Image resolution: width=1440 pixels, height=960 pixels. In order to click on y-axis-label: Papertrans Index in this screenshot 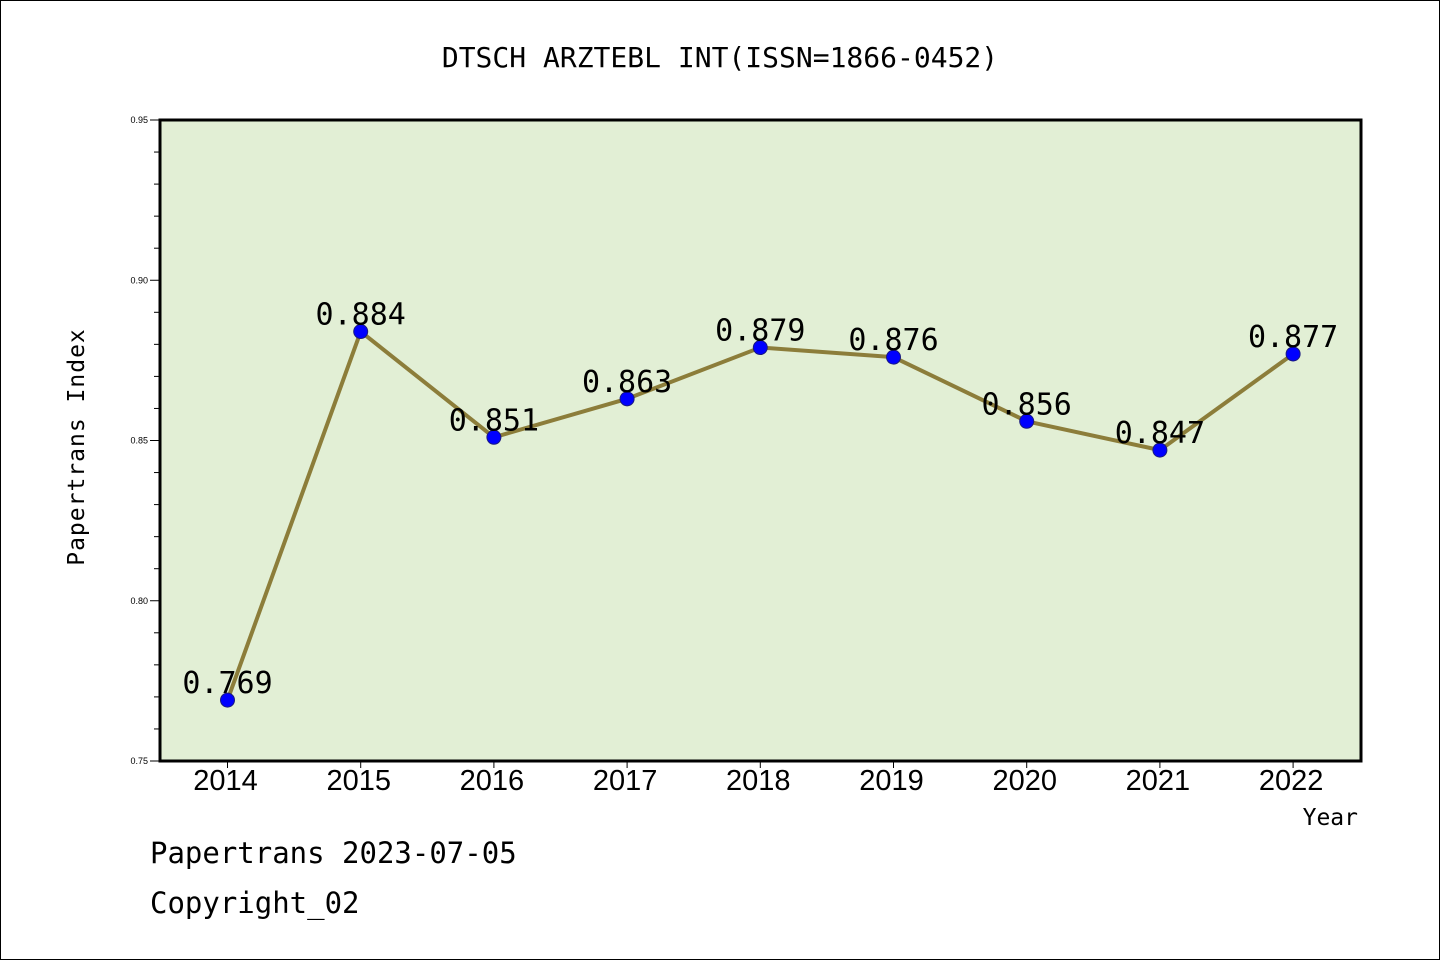, I will do `click(77, 447)`.